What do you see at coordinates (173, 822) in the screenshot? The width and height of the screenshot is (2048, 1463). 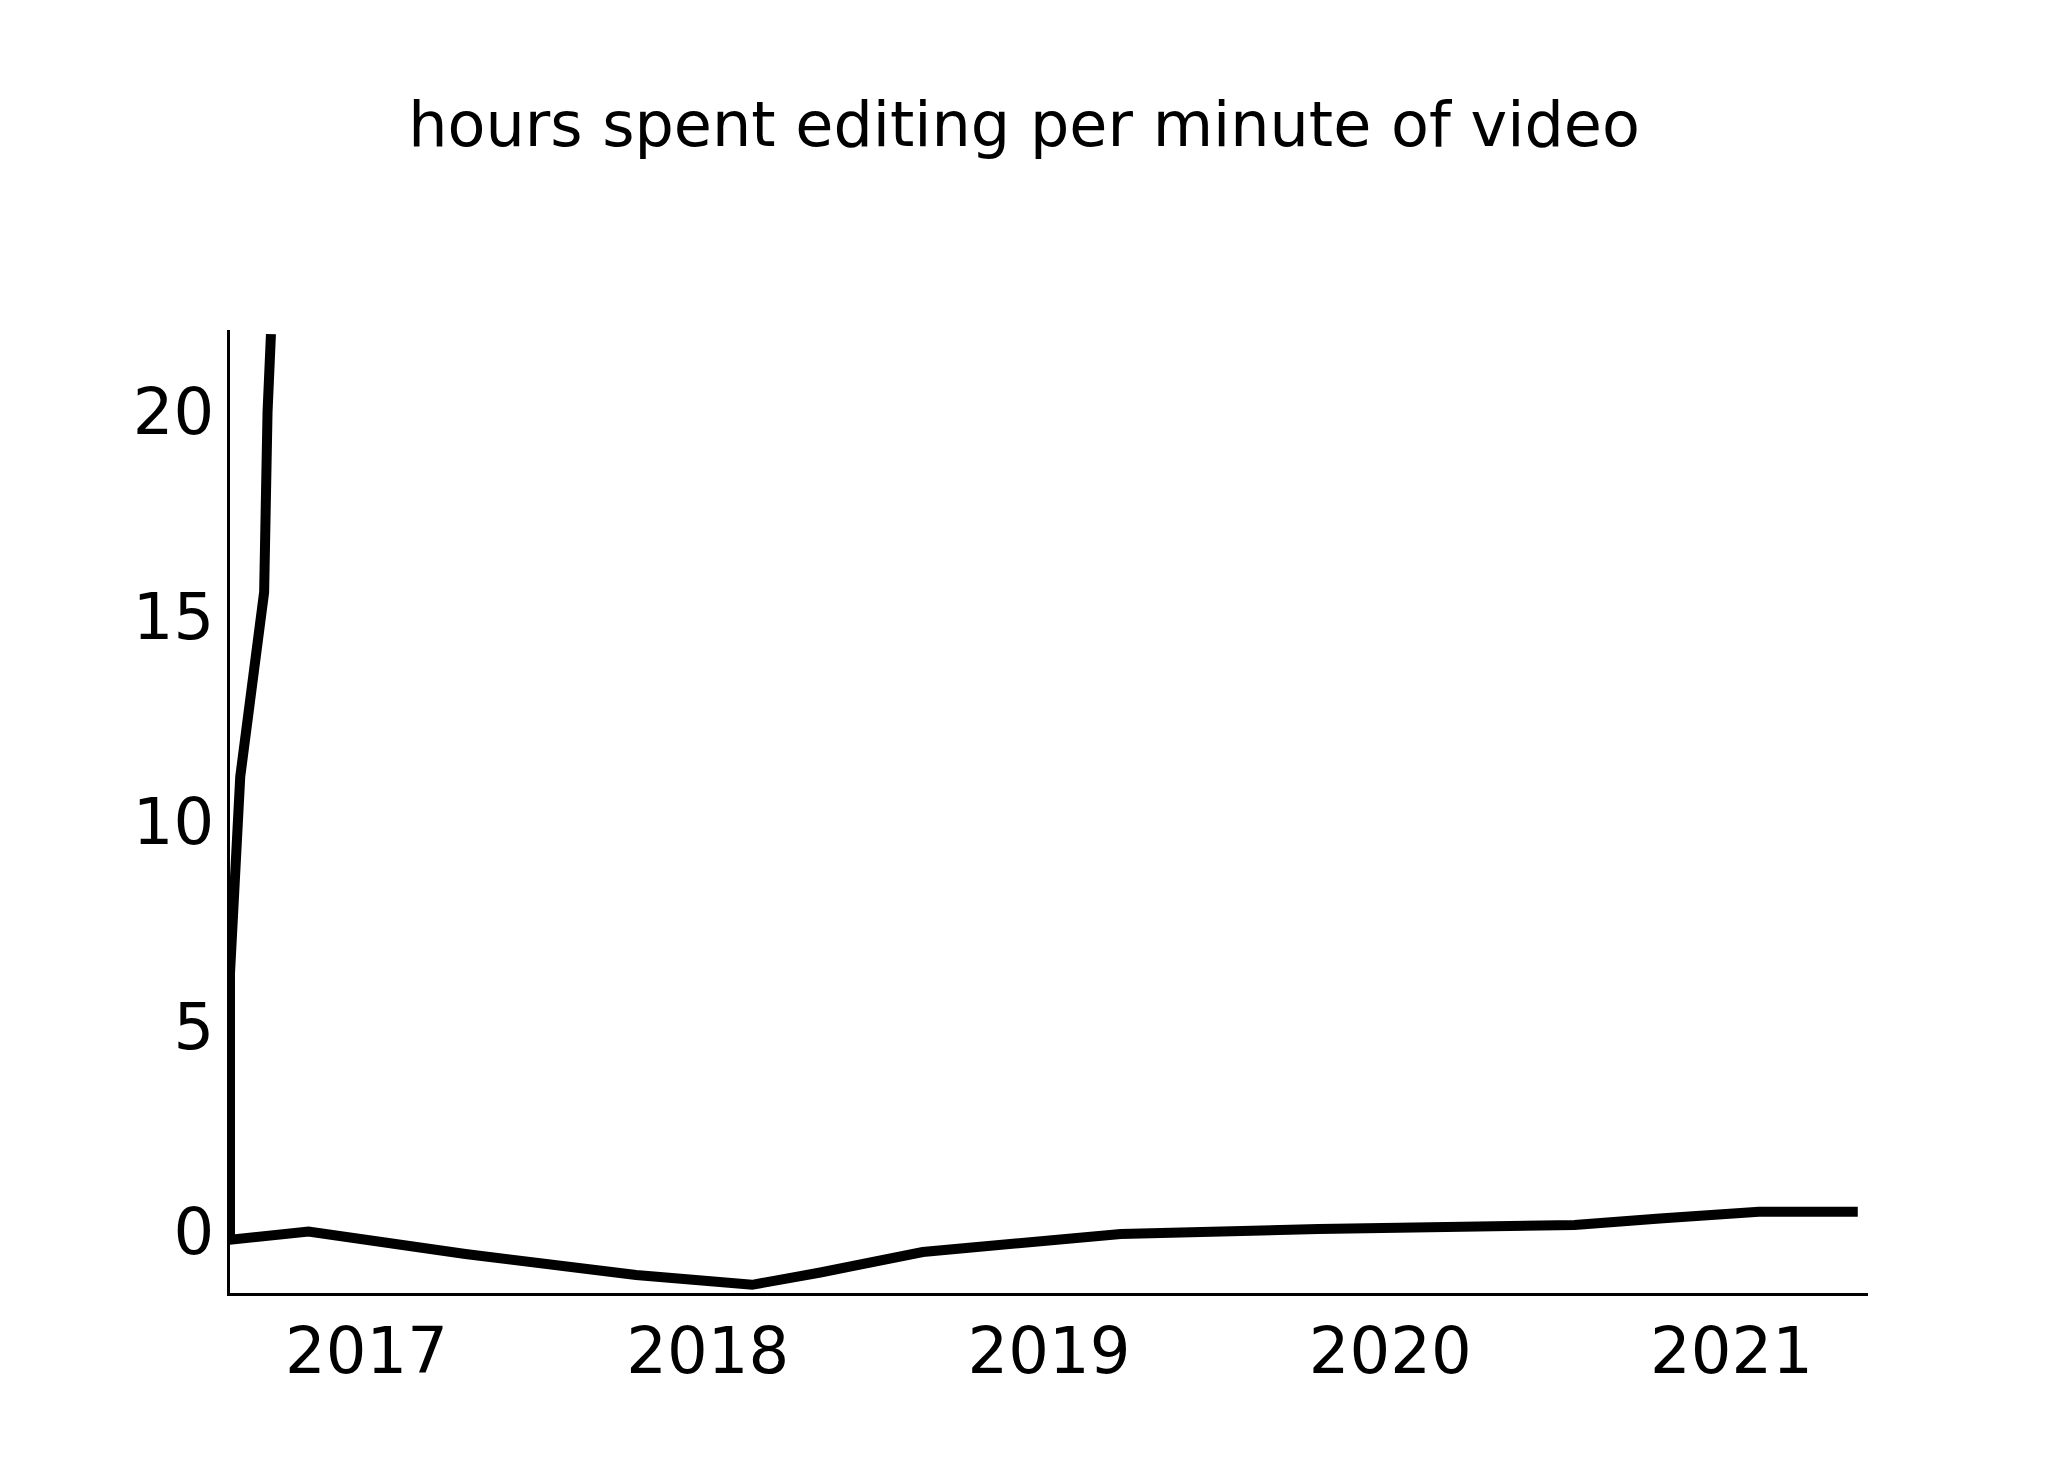 I see `y-tick-label: 10` at bounding box center [173, 822].